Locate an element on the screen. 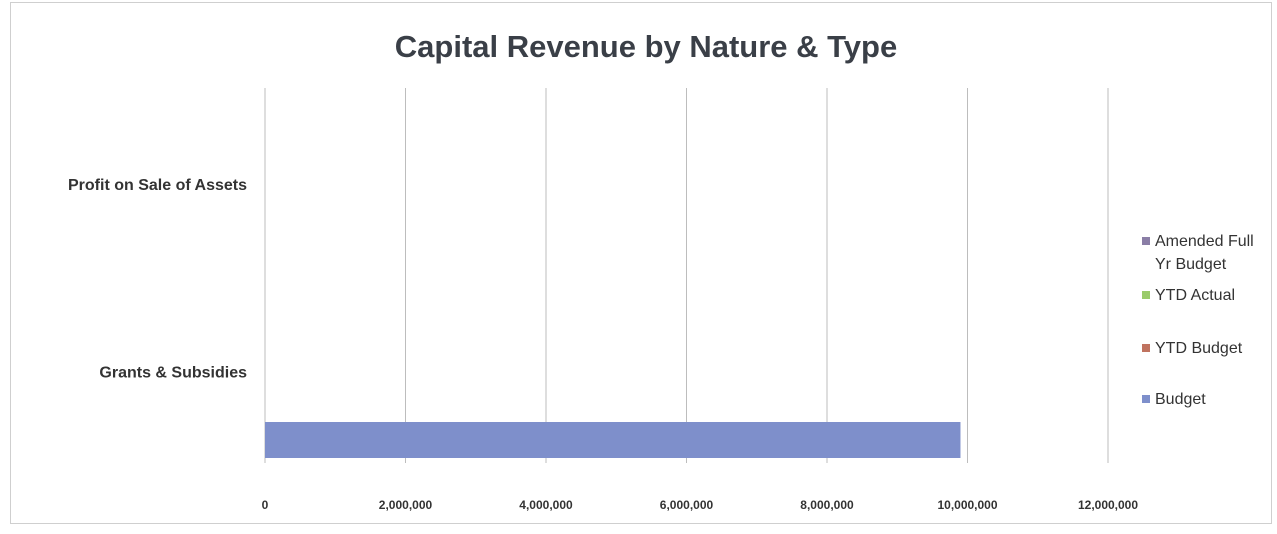 The image size is (1277, 534). legend-label: Budget is located at coordinates (1180, 399).